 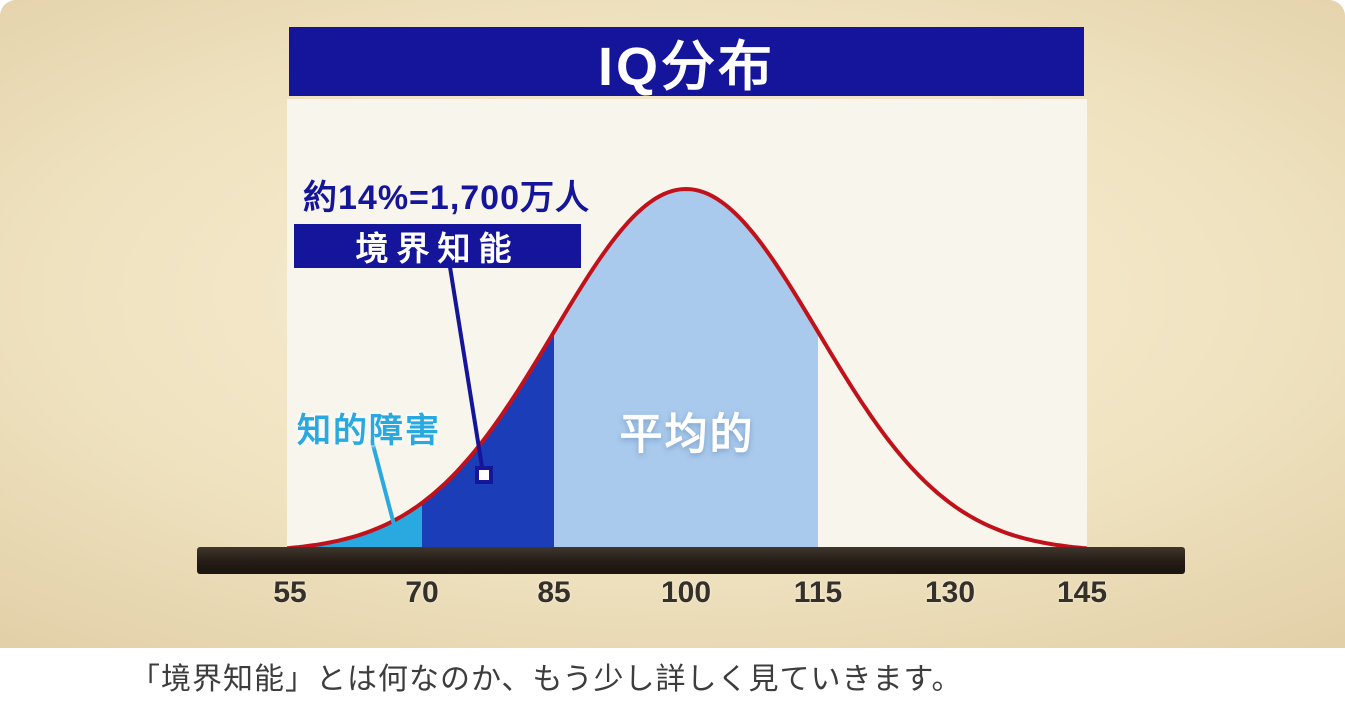 I want to click on x-tick-55: 55, so click(x=290, y=592).